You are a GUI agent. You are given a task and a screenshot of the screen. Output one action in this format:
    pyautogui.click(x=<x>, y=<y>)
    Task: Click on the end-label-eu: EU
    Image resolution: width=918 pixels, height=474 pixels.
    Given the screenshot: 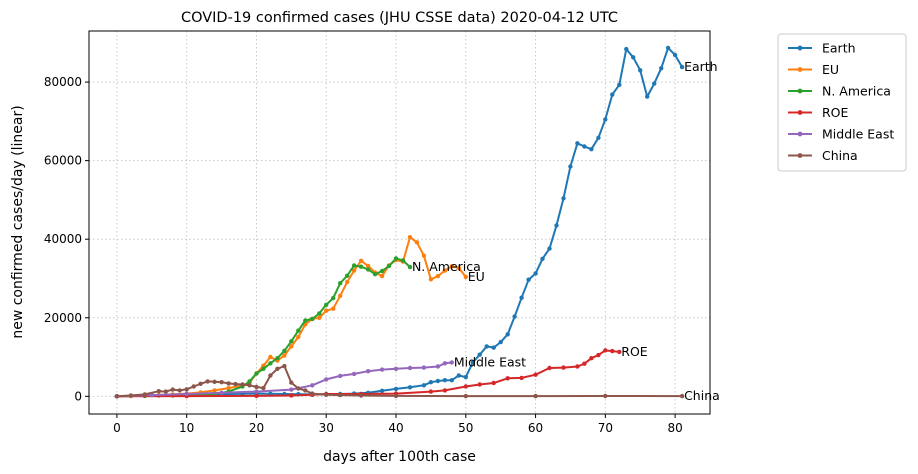 What is the action you would take?
    pyautogui.click(x=476, y=276)
    